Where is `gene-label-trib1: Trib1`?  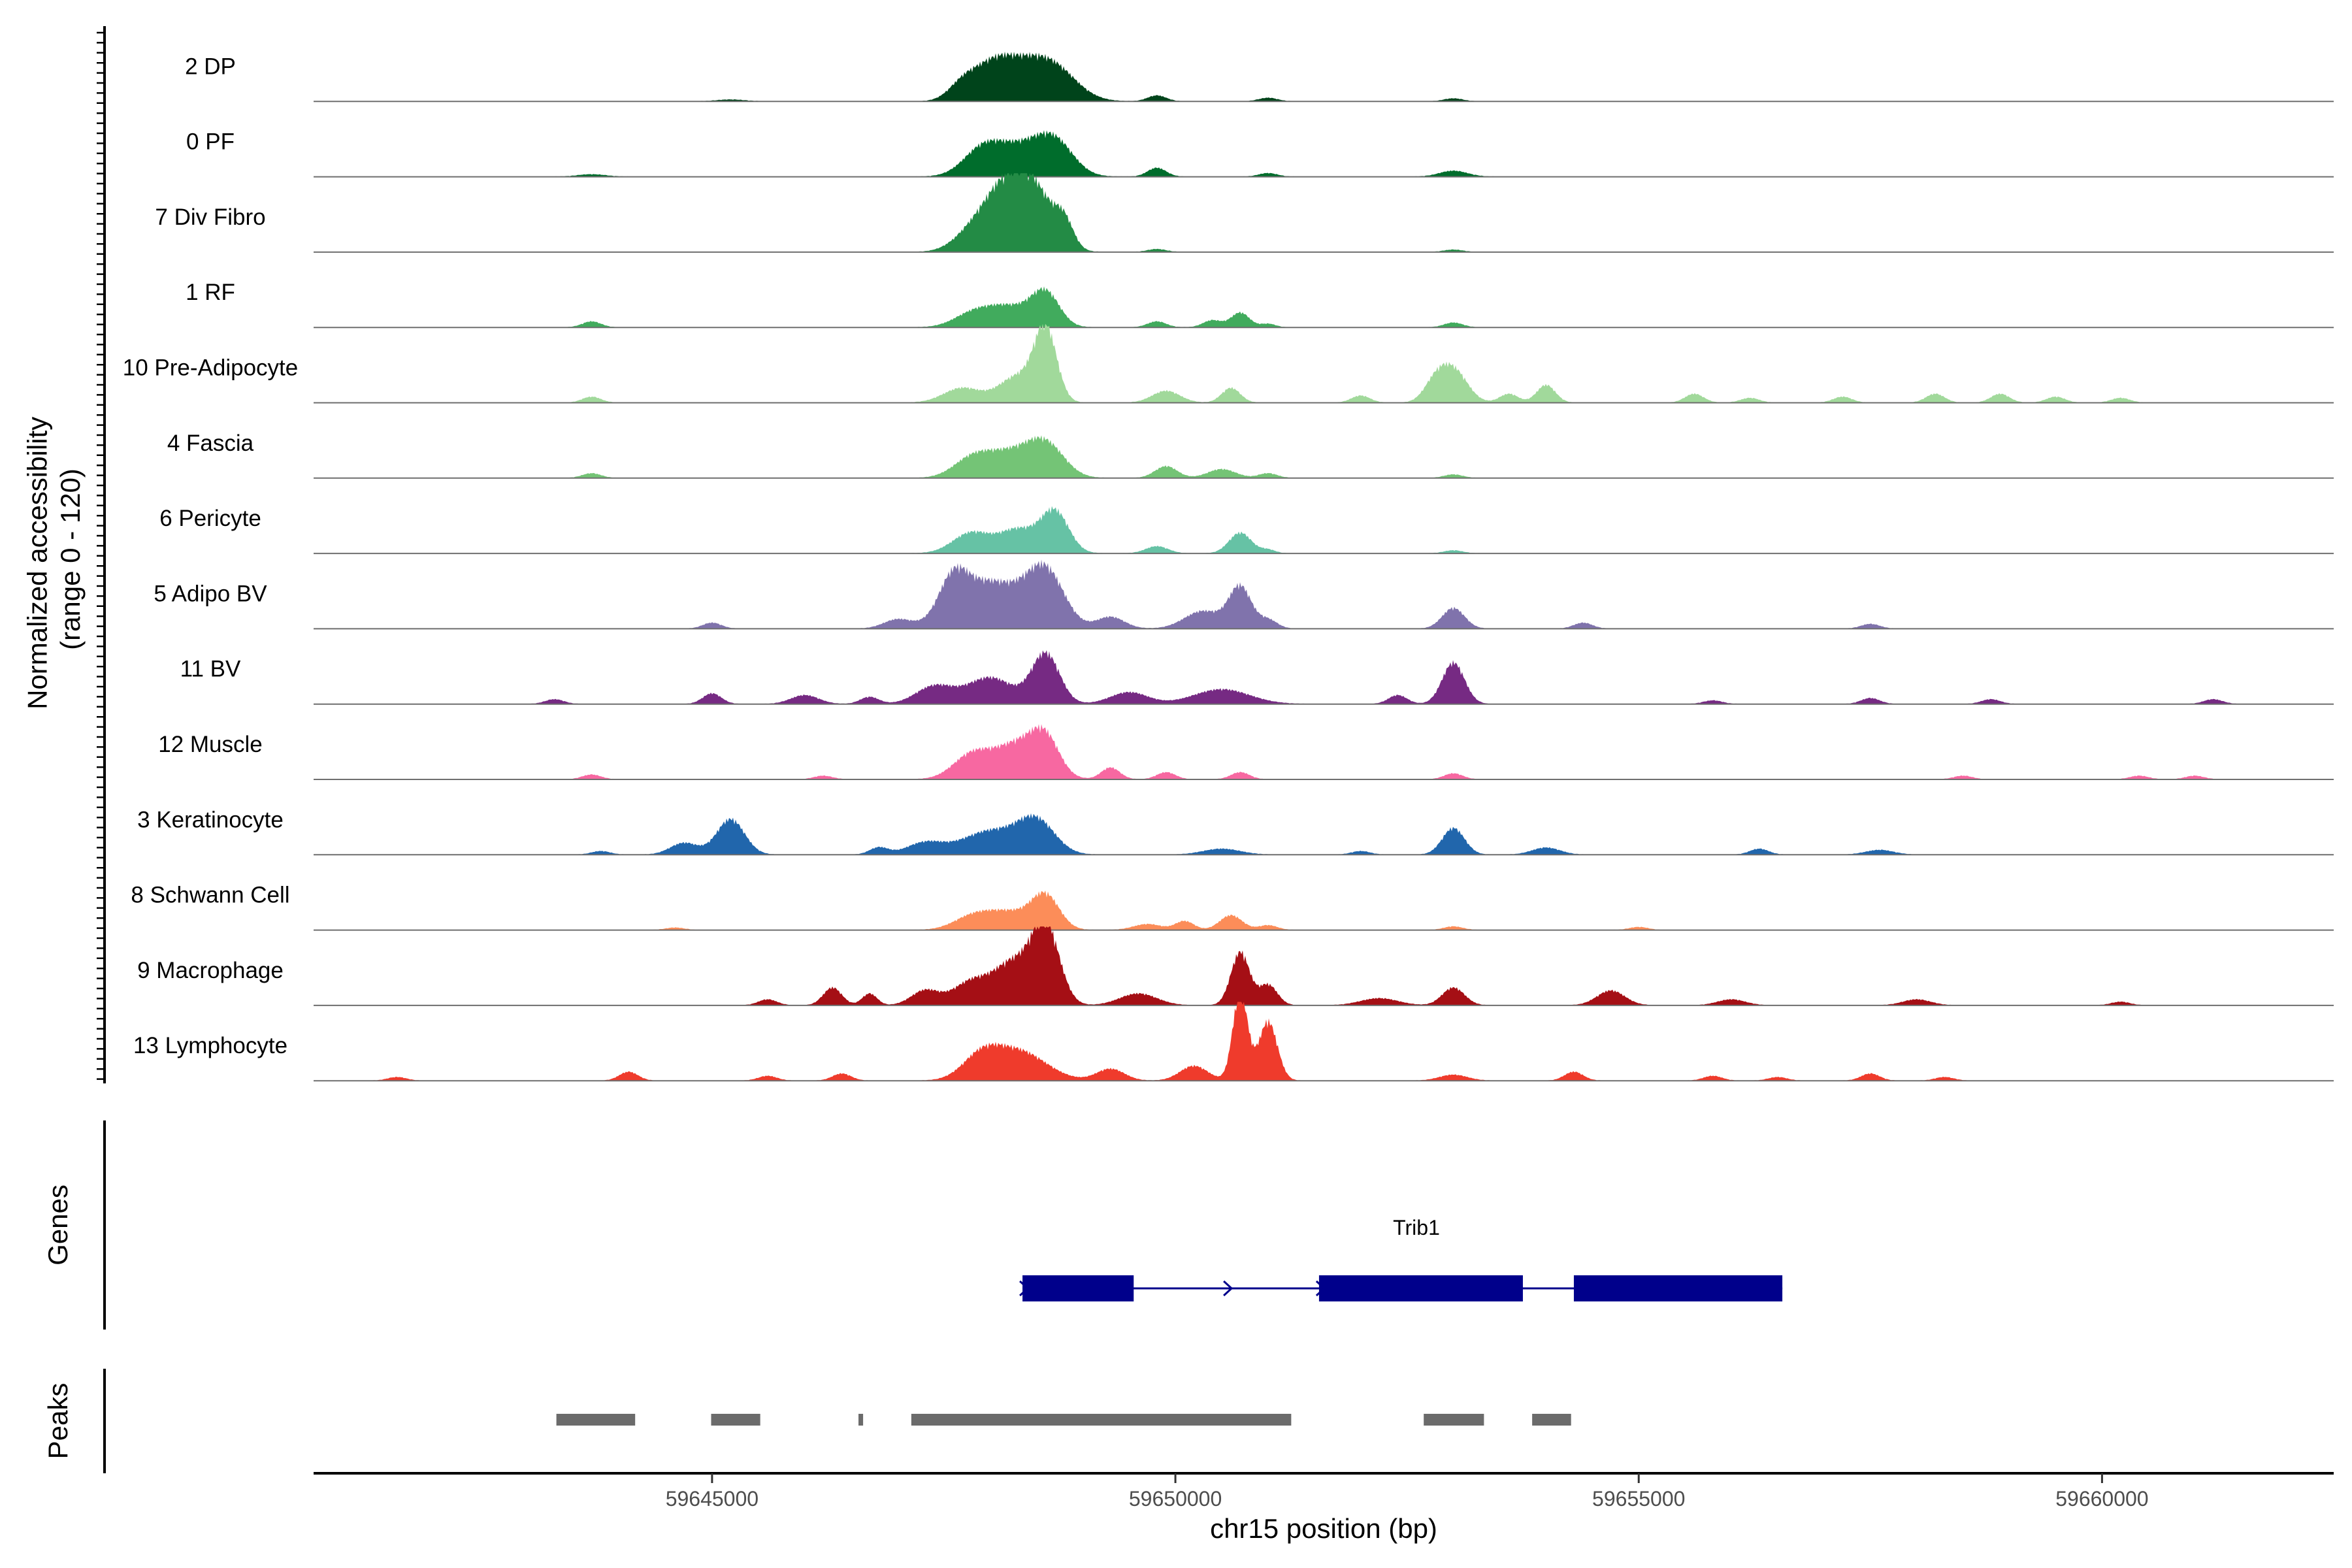
gene-label-trib1: Trib1 is located at coordinates (1416, 1227).